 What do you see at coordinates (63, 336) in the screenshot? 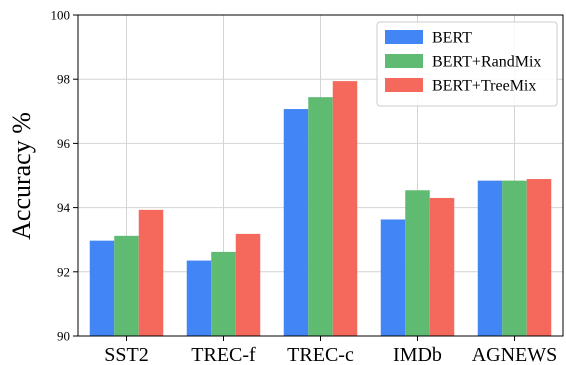
I see `y-tick-label: 90` at bounding box center [63, 336].